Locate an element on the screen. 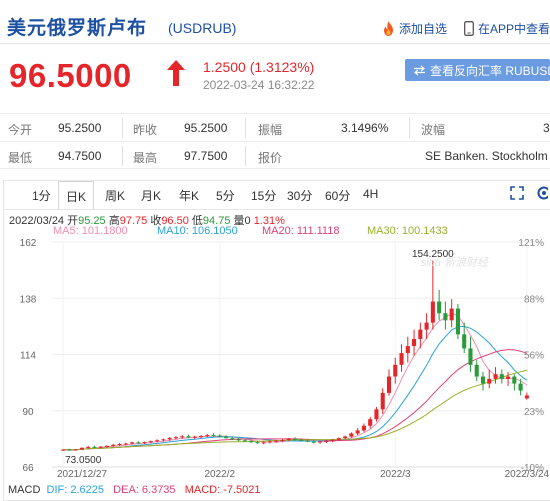 Image resolution: width=550 pixels, height=501 pixels. tab-yearly: 年K is located at coordinates (189, 196).